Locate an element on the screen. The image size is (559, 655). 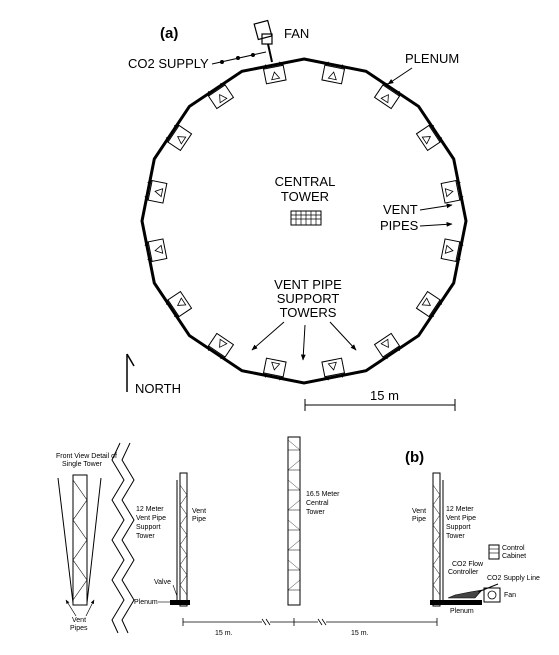
left-tower-label-2: Vent Pipe is located at coordinates (151, 518).